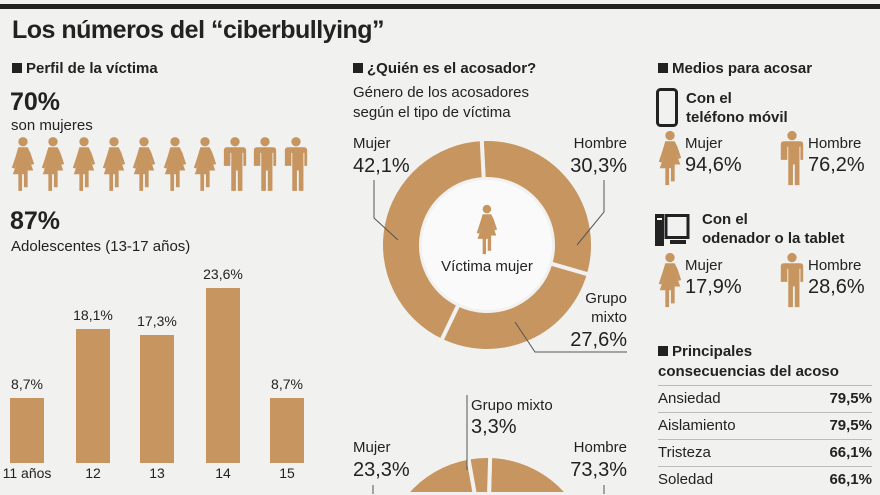 Image resolution: width=880 pixels, height=495 pixels. I want to click on medios-heading: Medios para acosar, so click(735, 68).